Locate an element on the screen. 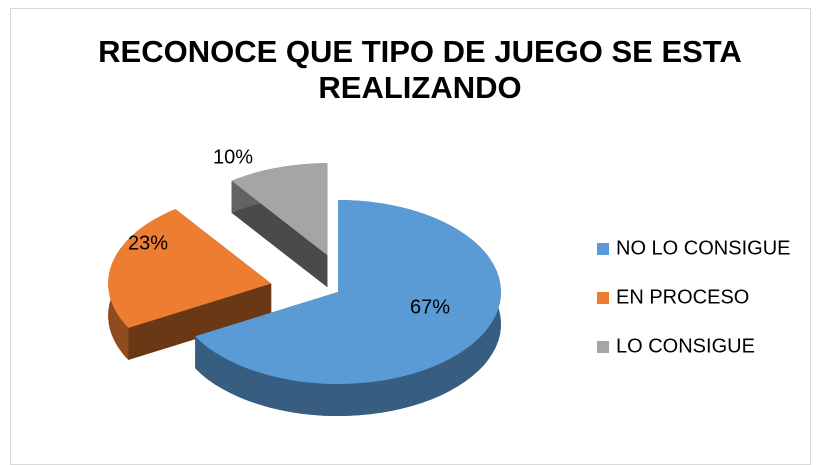  legend-label: NO LO CONSIGUE is located at coordinates (703, 248).